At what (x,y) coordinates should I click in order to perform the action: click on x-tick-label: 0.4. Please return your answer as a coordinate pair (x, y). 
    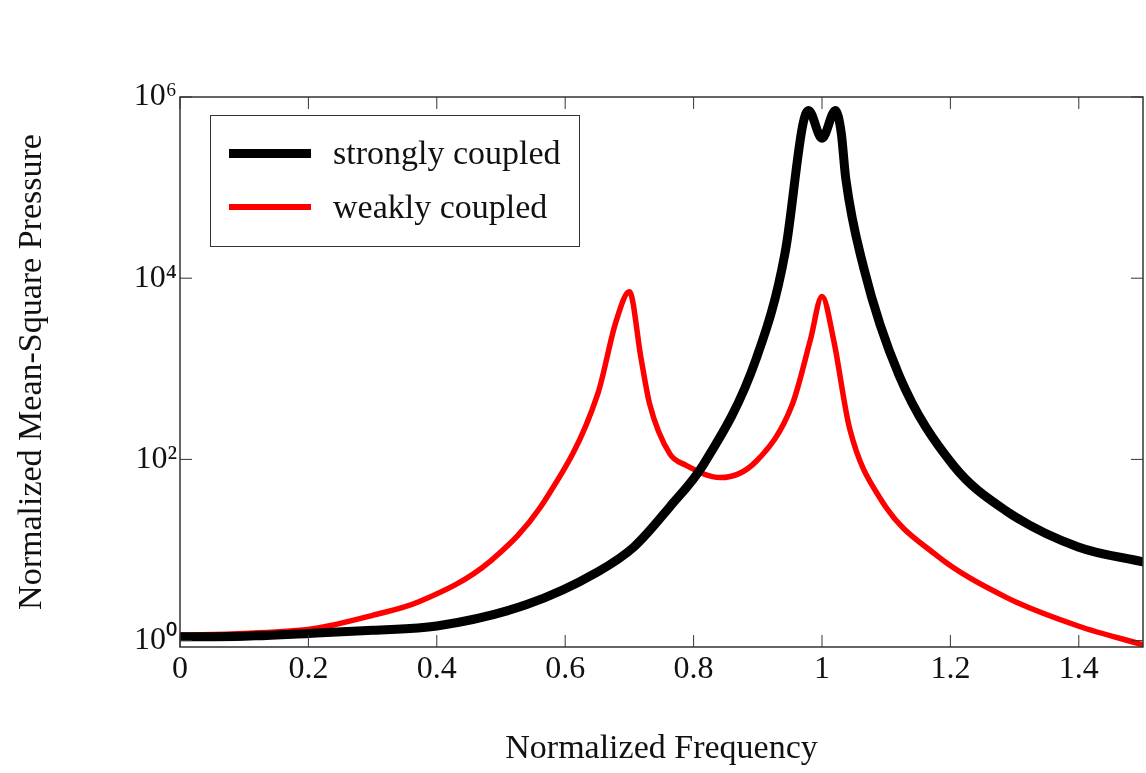
    Looking at the image, I should click on (436, 666).